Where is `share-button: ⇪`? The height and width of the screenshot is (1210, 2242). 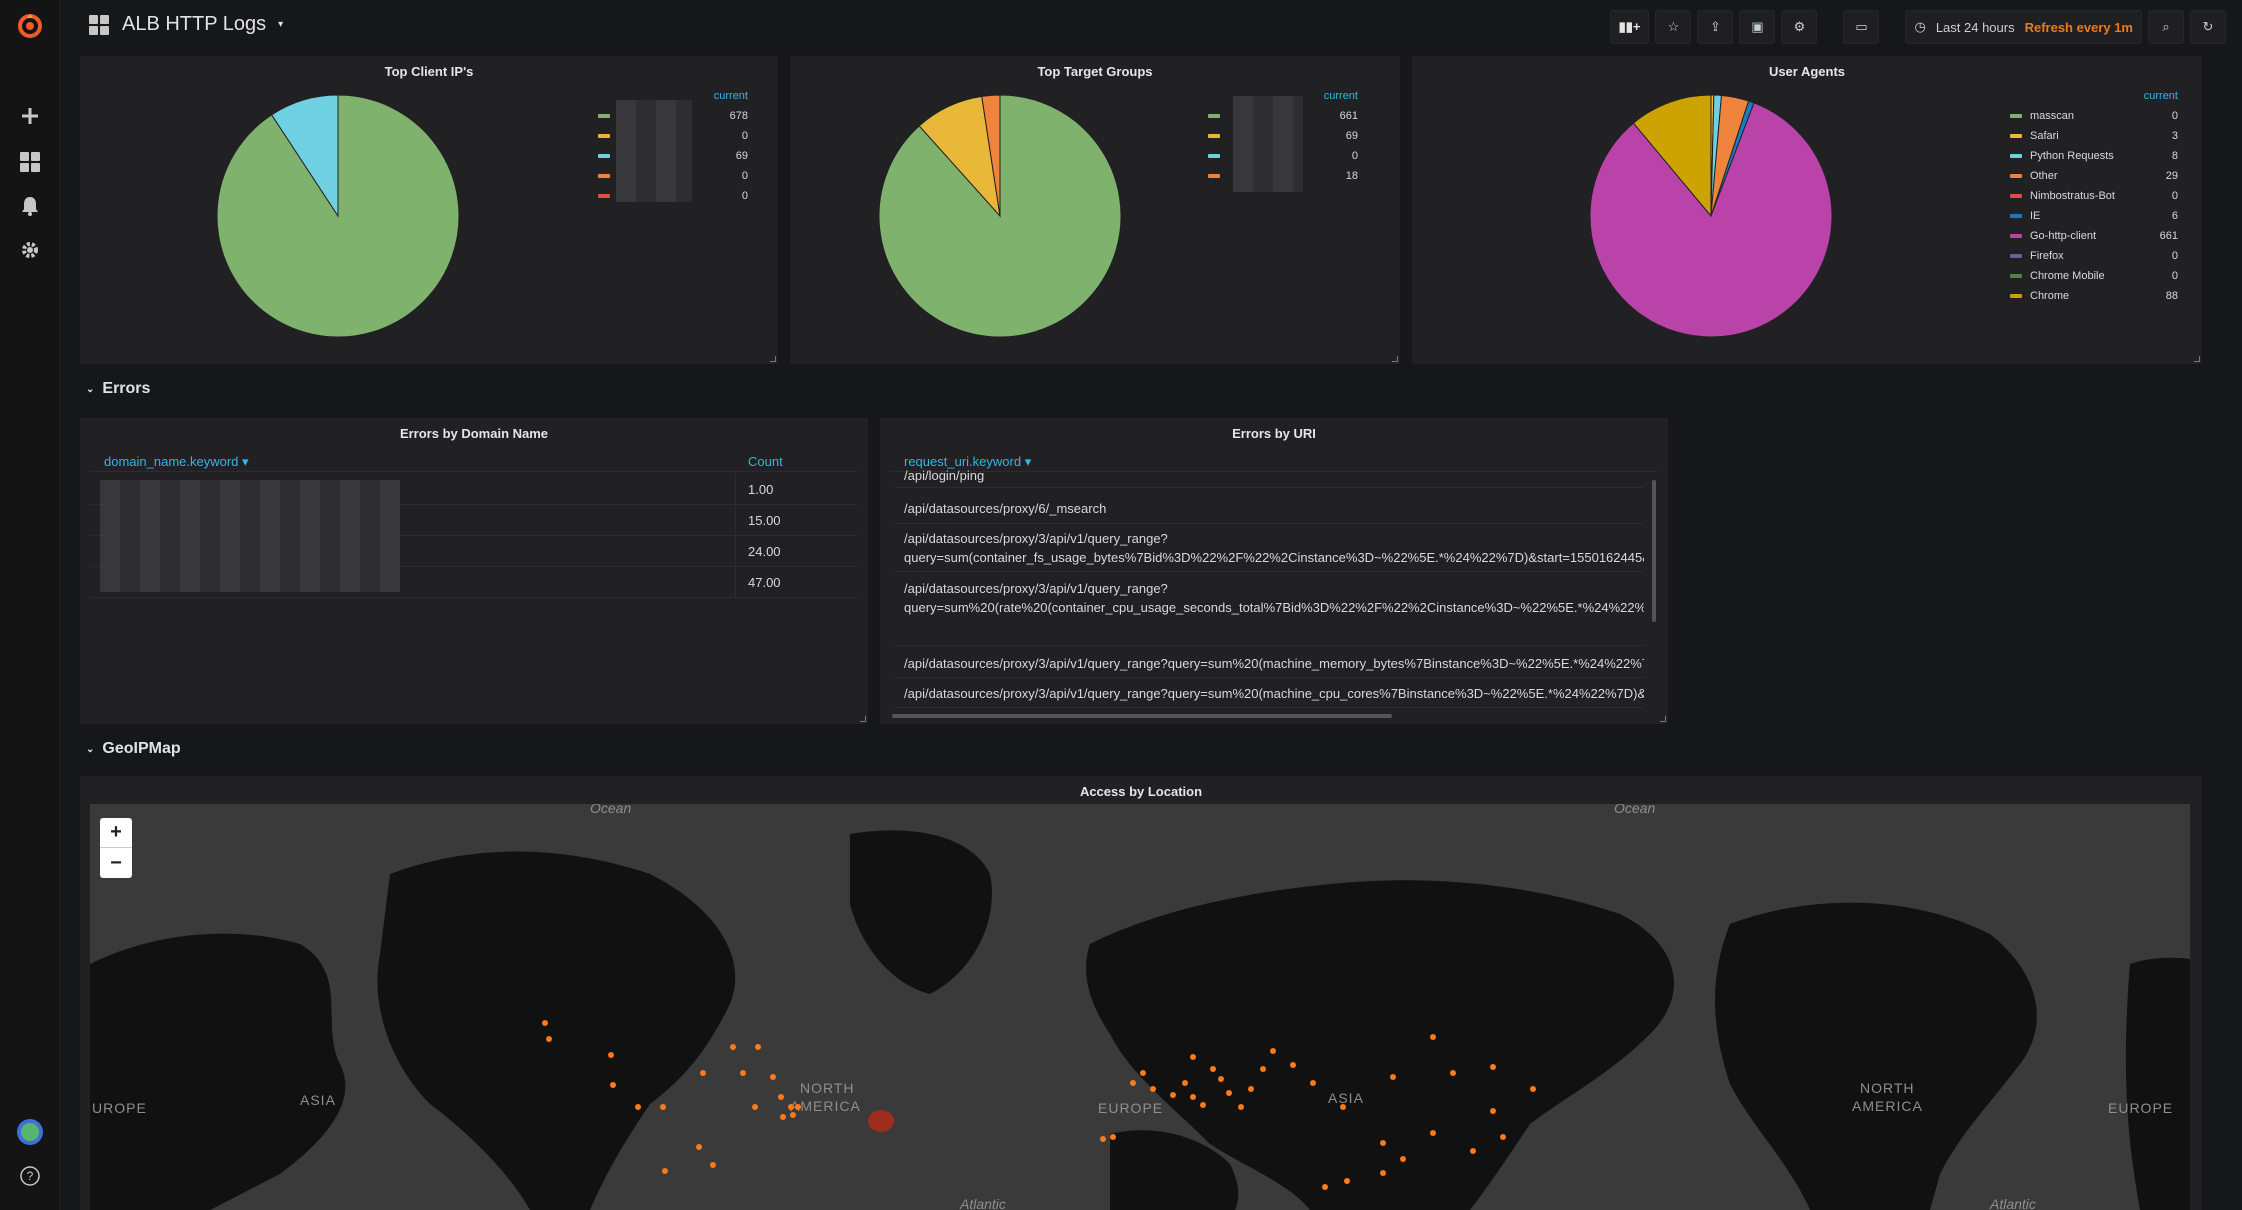
share-button: ⇪ is located at coordinates (1715, 27).